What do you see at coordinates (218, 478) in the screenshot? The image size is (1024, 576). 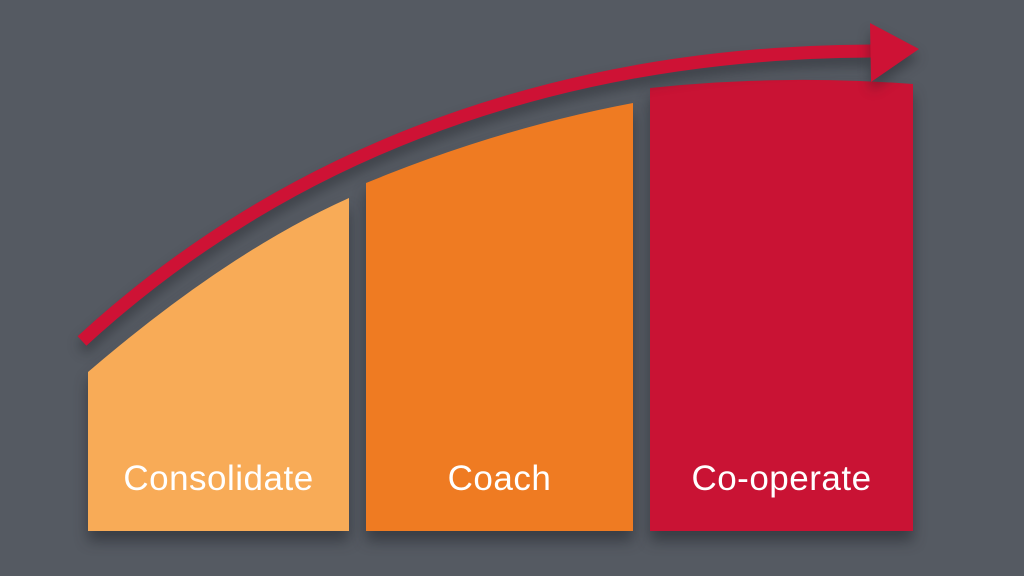 I see `stage-label-consolidate: Consolidate` at bounding box center [218, 478].